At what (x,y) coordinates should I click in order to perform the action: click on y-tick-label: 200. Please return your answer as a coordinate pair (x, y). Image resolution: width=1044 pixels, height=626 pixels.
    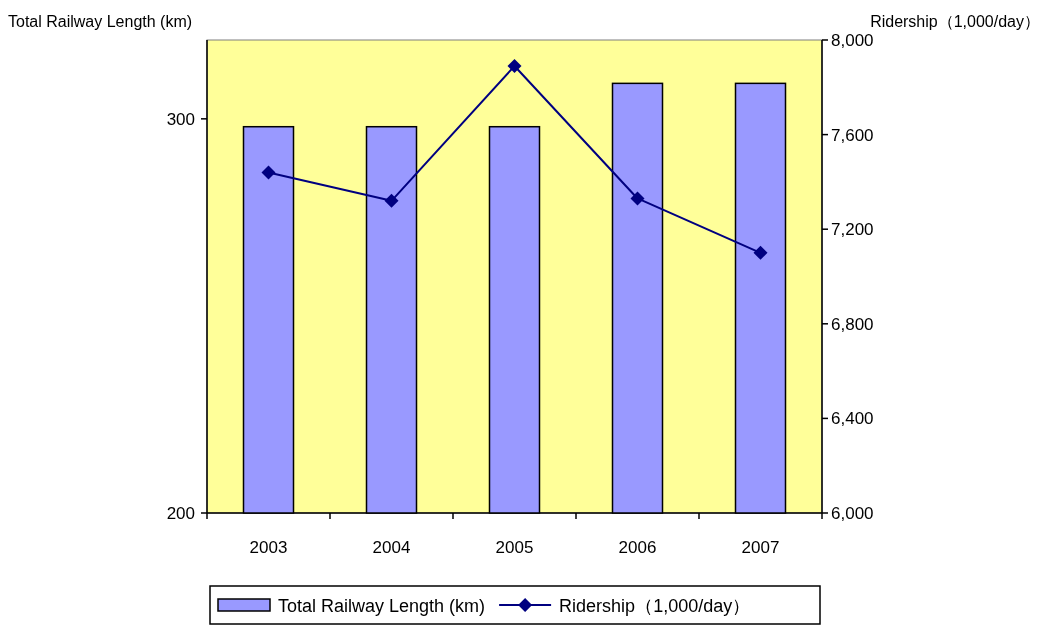
    Looking at the image, I should click on (180, 513).